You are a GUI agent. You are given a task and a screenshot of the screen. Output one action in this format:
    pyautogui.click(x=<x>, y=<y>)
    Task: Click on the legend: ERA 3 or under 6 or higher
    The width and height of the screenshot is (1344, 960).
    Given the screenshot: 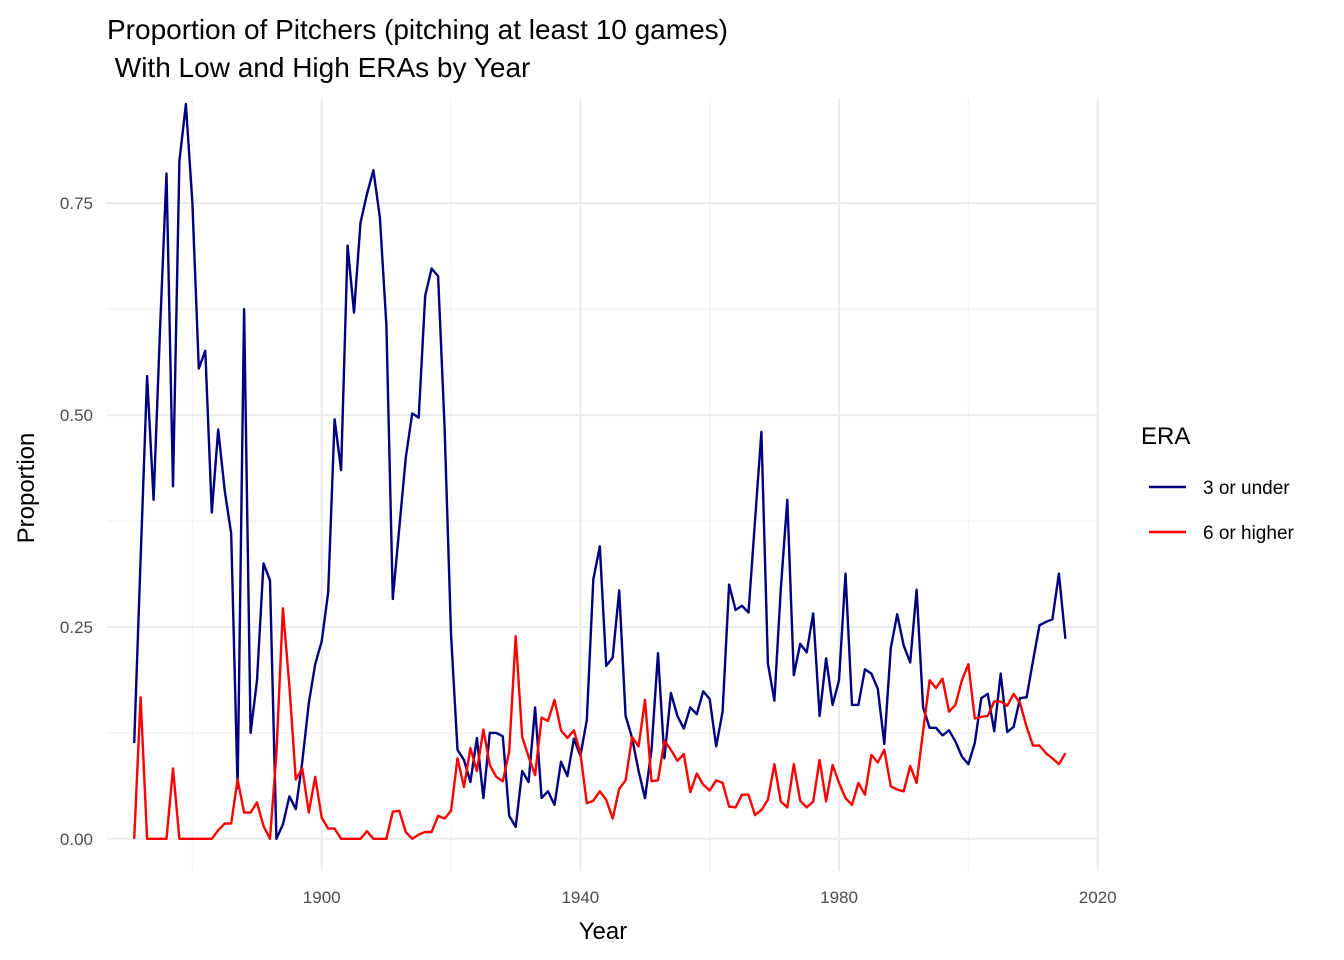 What is the action you would take?
    pyautogui.click(x=1218, y=483)
    